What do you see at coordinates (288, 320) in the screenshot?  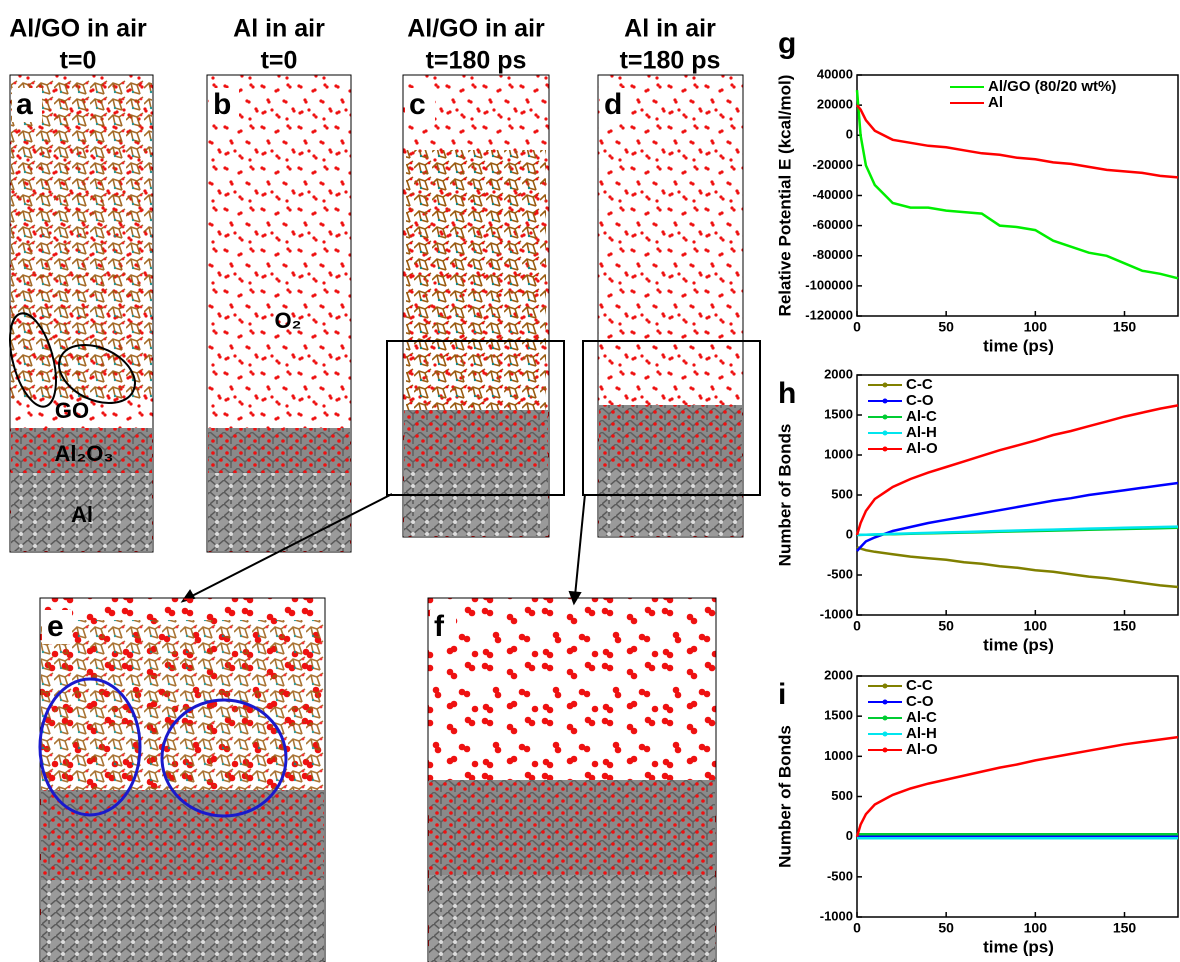 I see `annotation: O₂` at bounding box center [288, 320].